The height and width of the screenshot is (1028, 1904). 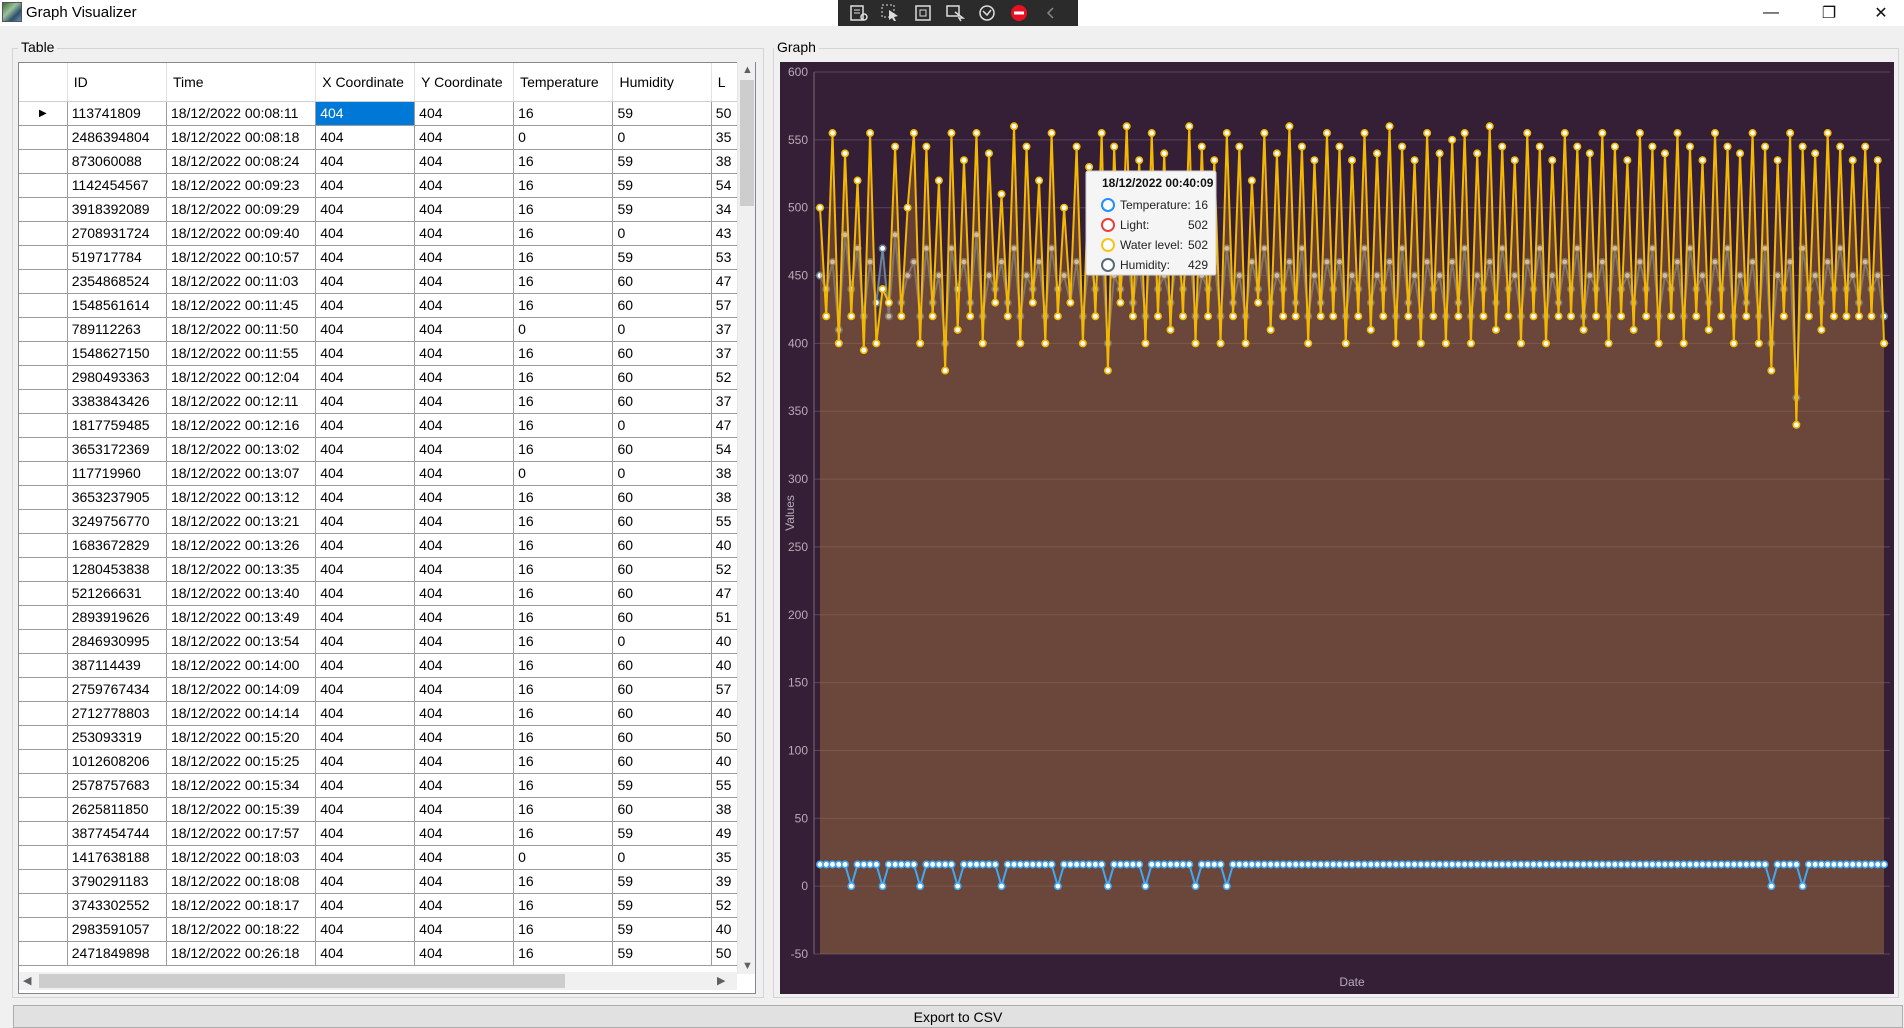 I want to click on table-cell: 60, so click(x=662, y=761).